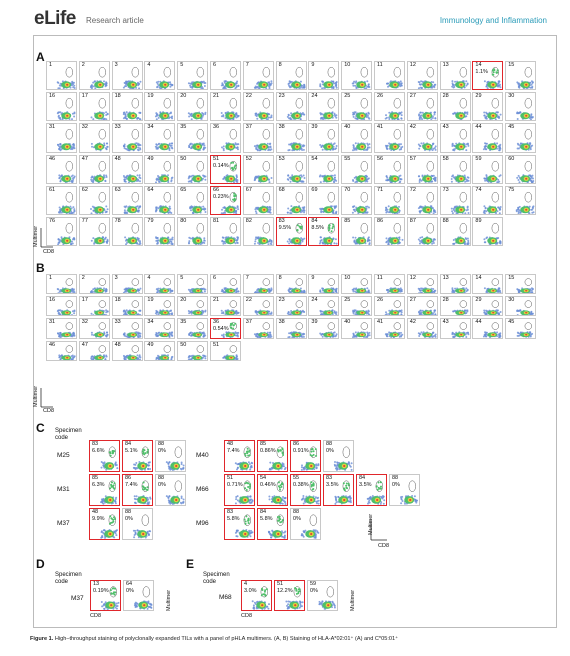  Describe the element at coordinates (117, 322) in the screenshot. I see `plot-number: 33` at that location.